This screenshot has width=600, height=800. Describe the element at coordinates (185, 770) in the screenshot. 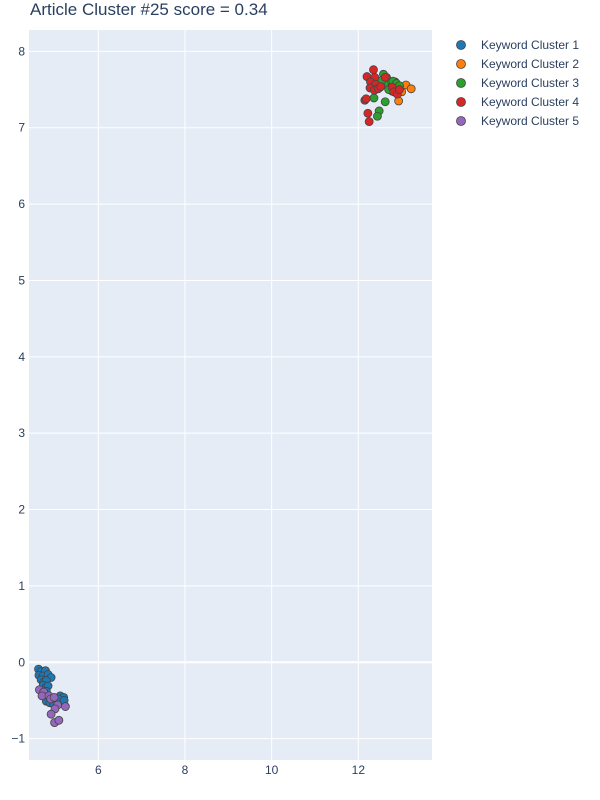

I see `x-tick-label: 8` at that location.